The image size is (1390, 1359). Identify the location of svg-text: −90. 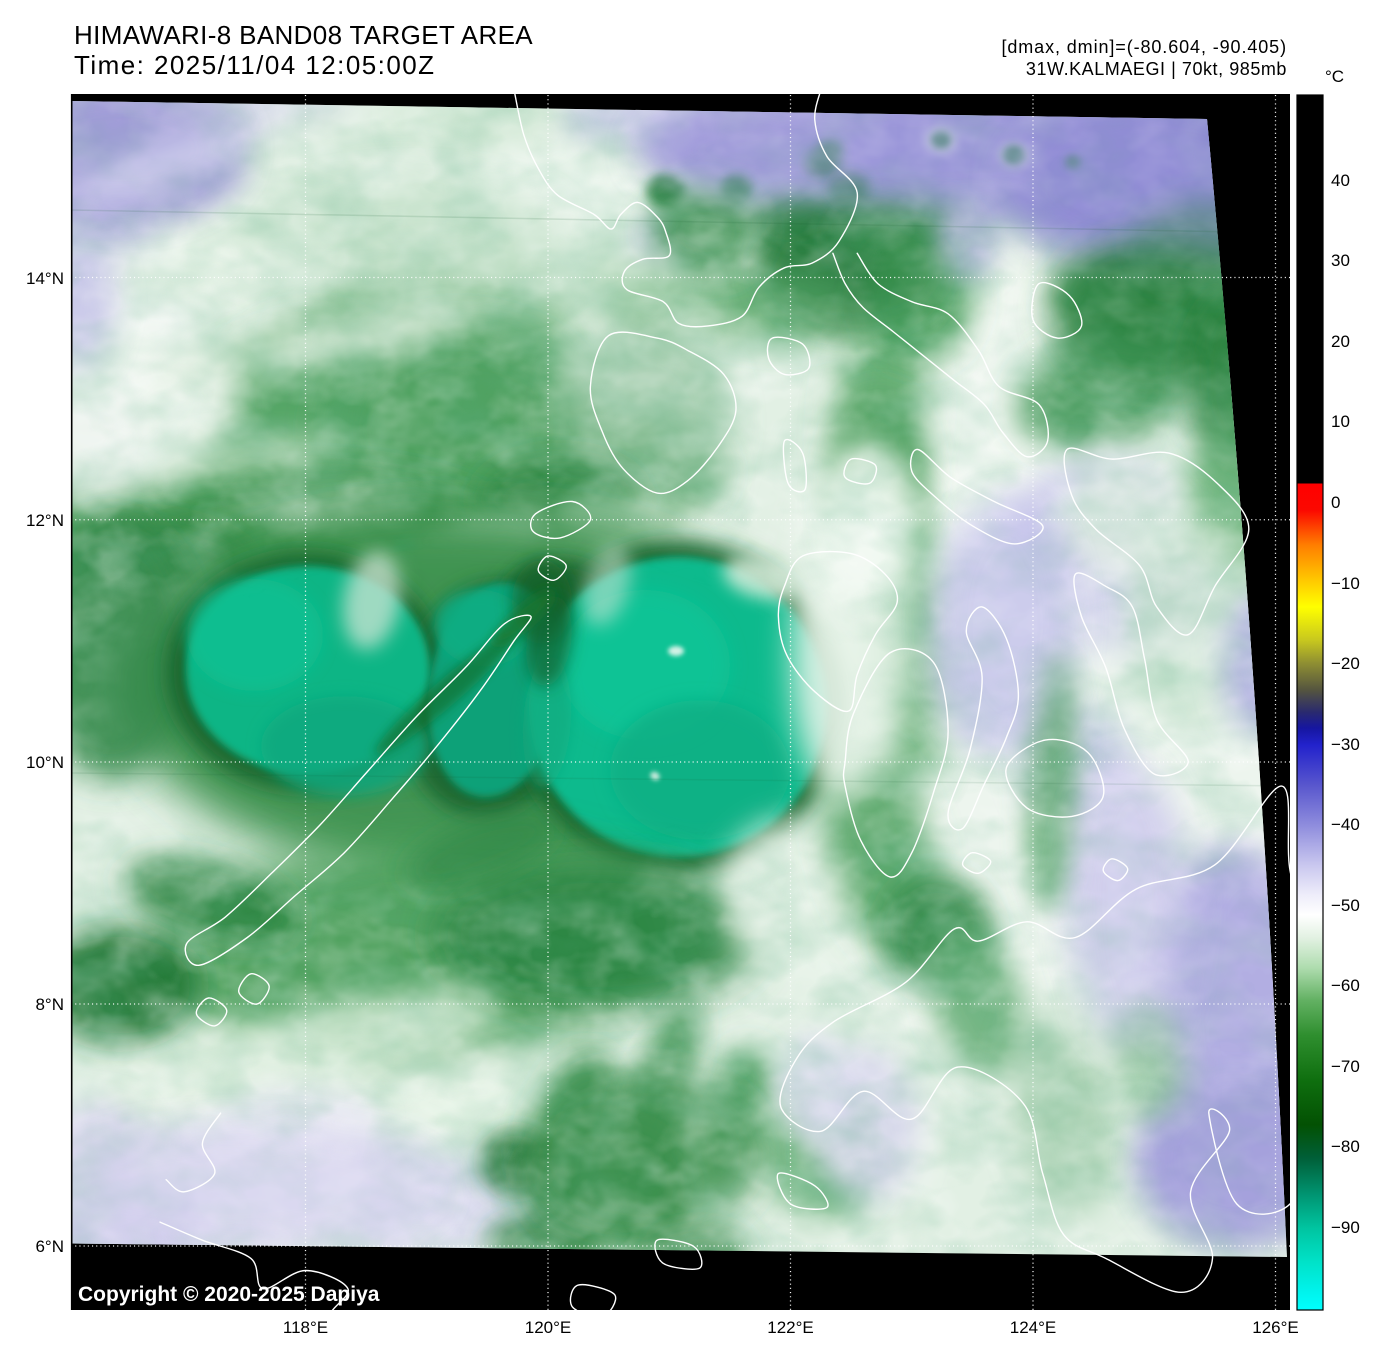
(1345, 1227).